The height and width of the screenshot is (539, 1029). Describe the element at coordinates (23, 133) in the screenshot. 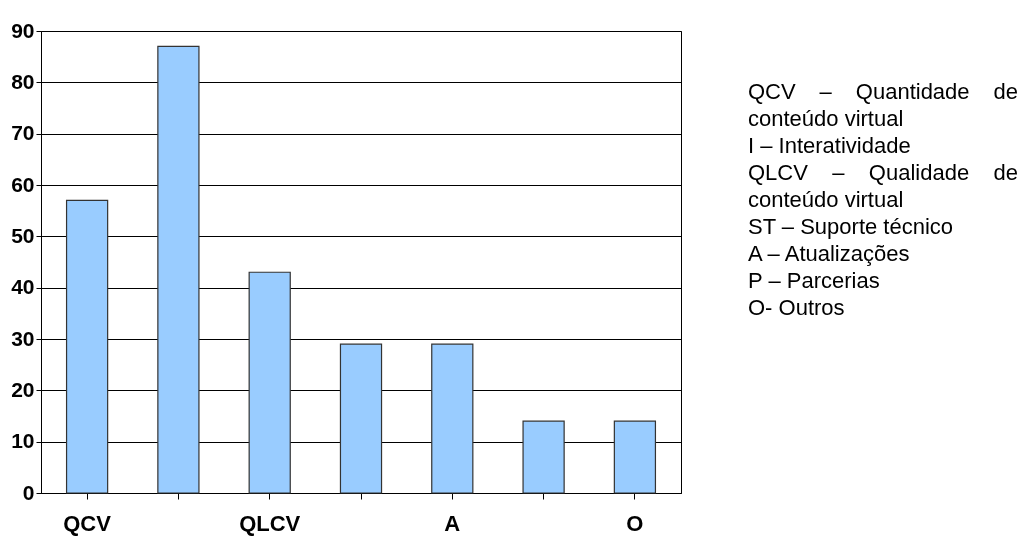

I see `y-tick-label: 70` at that location.